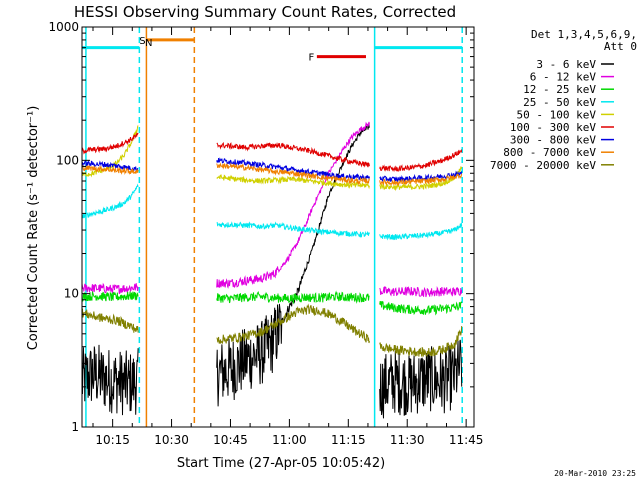 This screenshot has width=640, height=480. What do you see at coordinates (595, 473) in the screenshot?
I see `timestamp: 20-Mar-2010 23:25` at bounding box center [595, 473].